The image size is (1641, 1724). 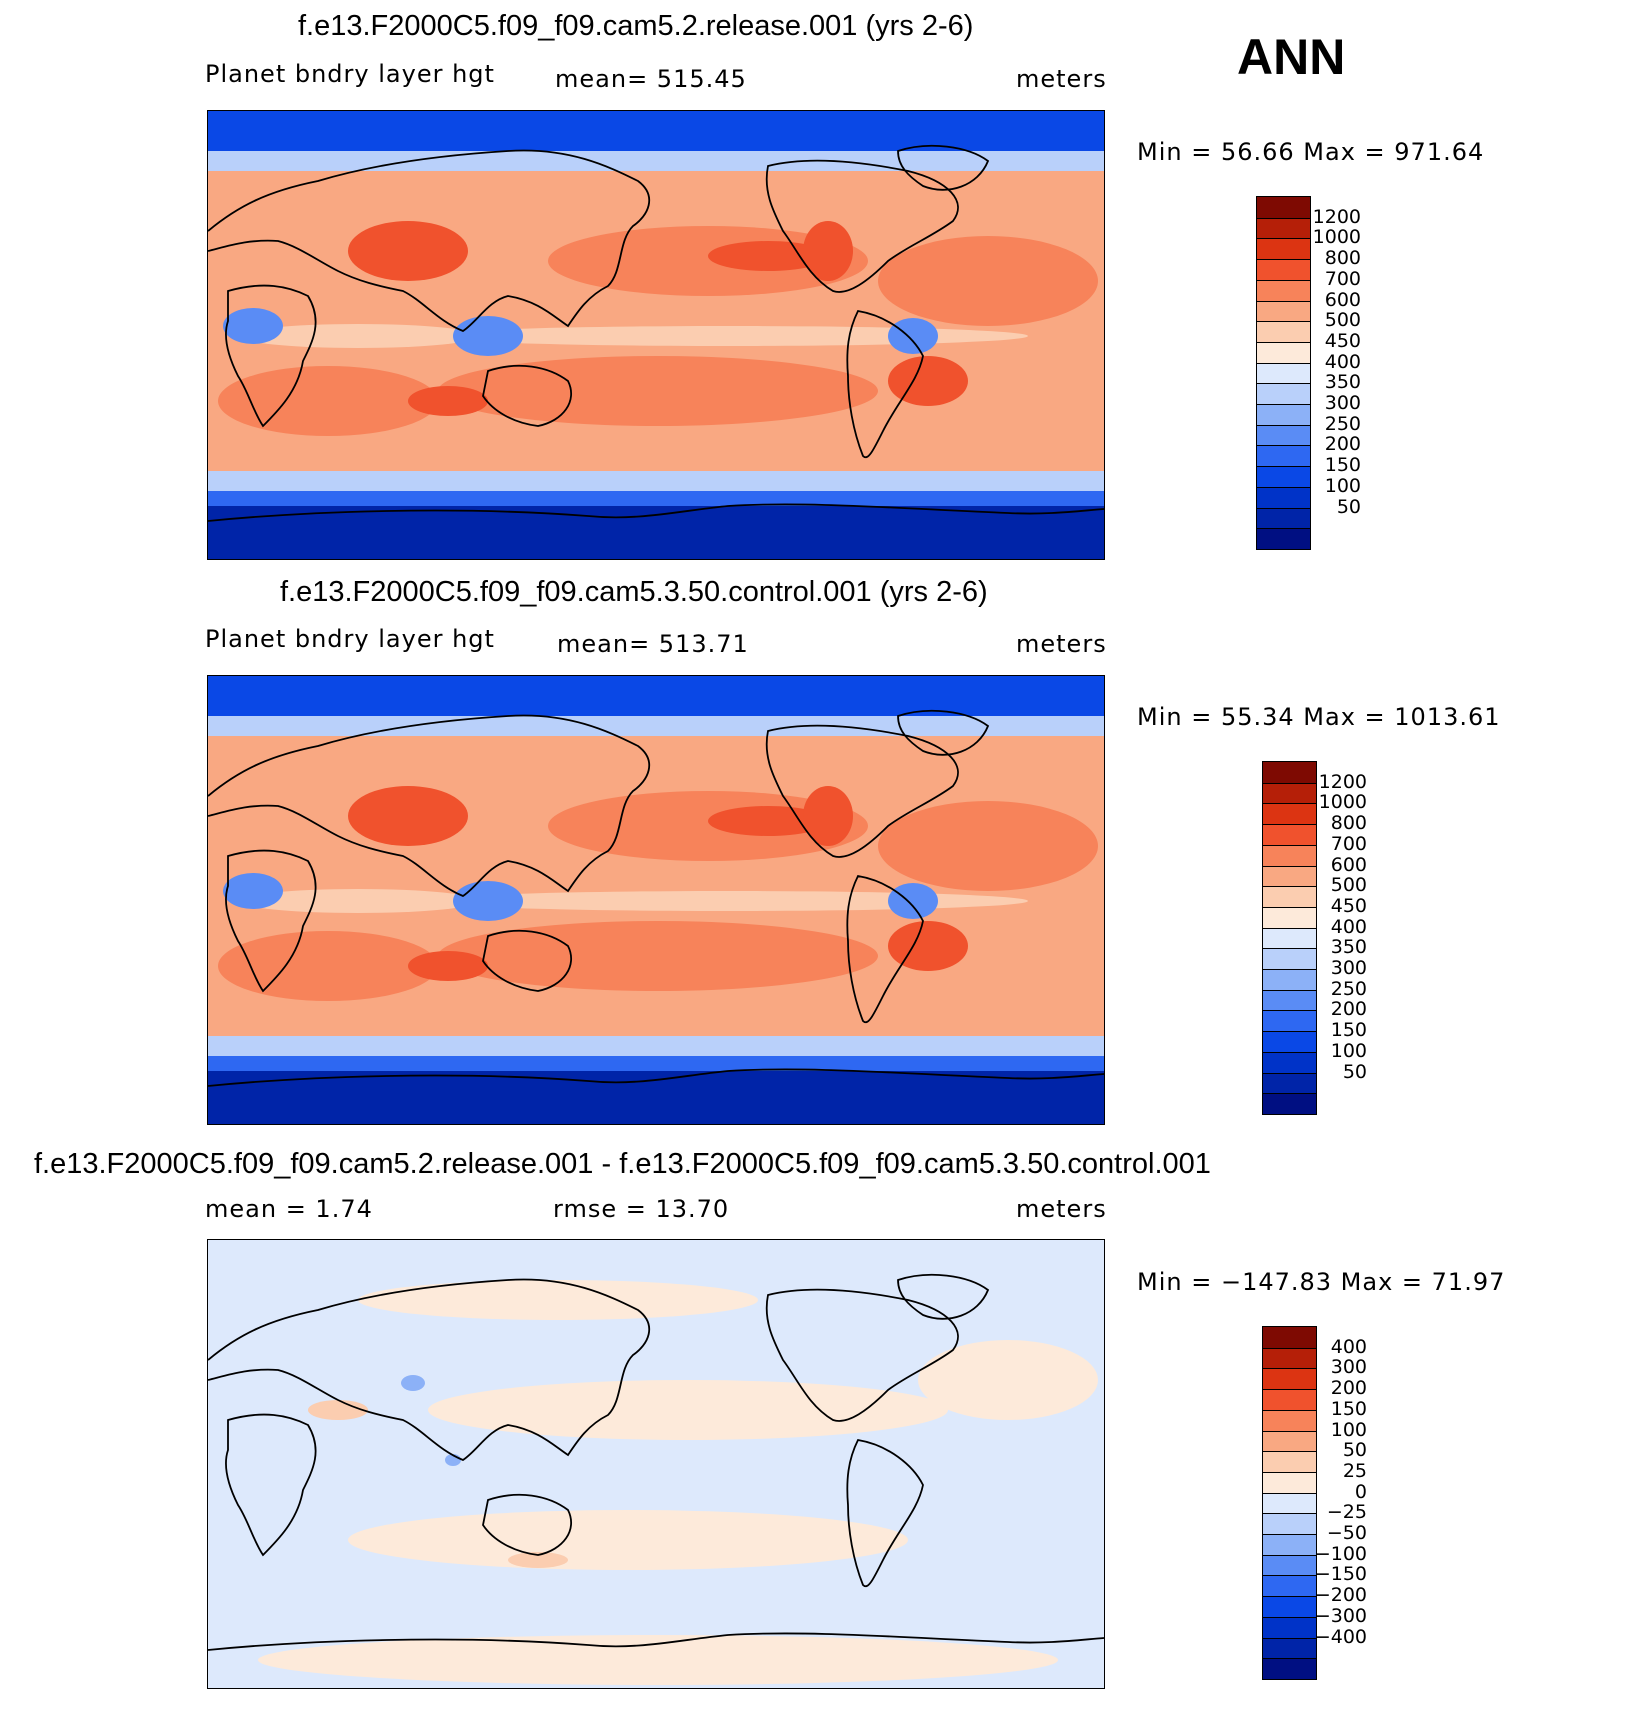 What do you see at coordinates (1319, 717) in the screenshot?
I see `panel-2-min-max: Min = 55.34 Max = 1013.61` at bounding box center [1319, 717].